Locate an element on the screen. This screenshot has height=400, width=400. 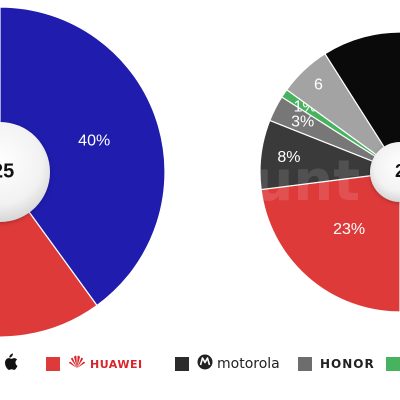
legend-item-other is located at coordinates (393, 364).